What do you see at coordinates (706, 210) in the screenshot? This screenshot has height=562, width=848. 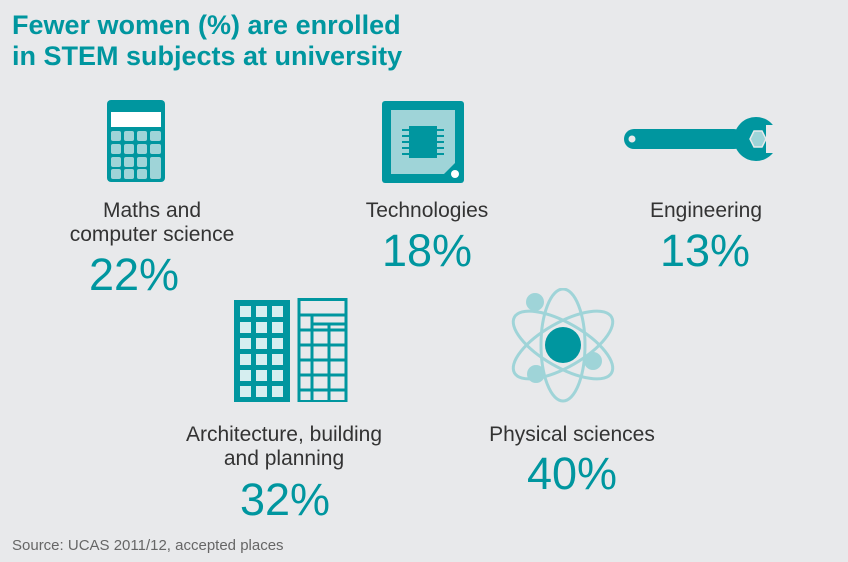 I see `engineering-label: Engineering` at bounding box center [706, 210].